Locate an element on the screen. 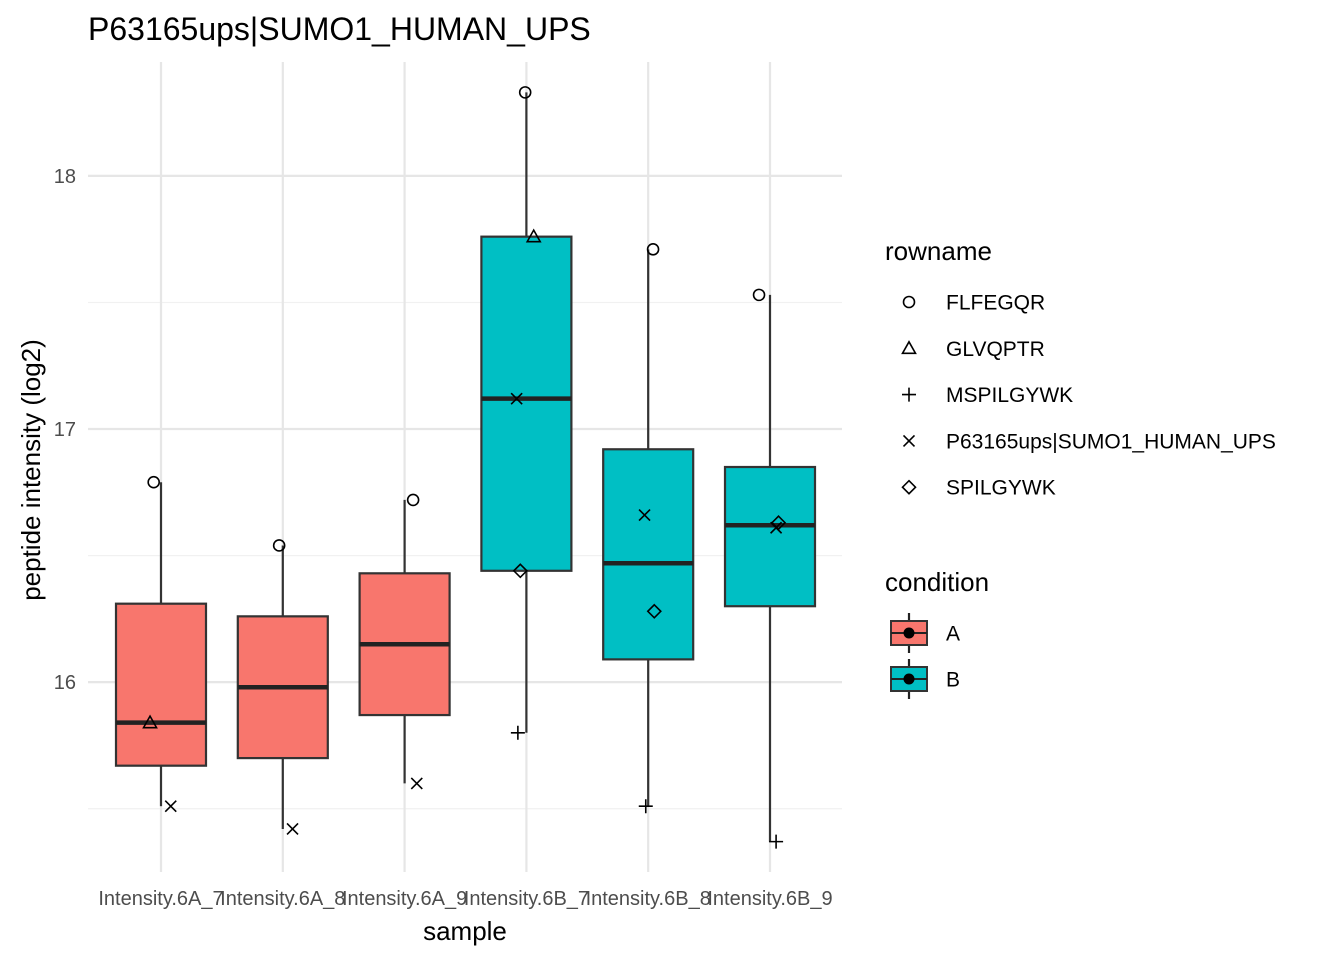 Image resolution: width=1344 pixels, height=960 pixels. y-tick-labels: 16 17 18 is located at coordinates (65, 430).